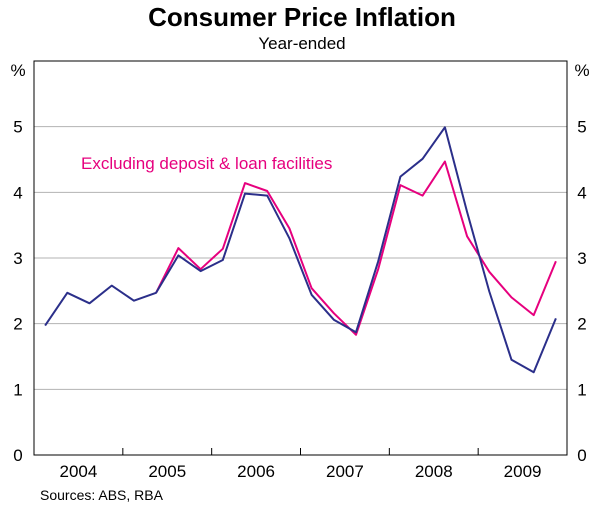 Image resolution: width=600 pixels, height=508 pixels. I want to click on y-axis-unit-right: %, so click(581, 70).